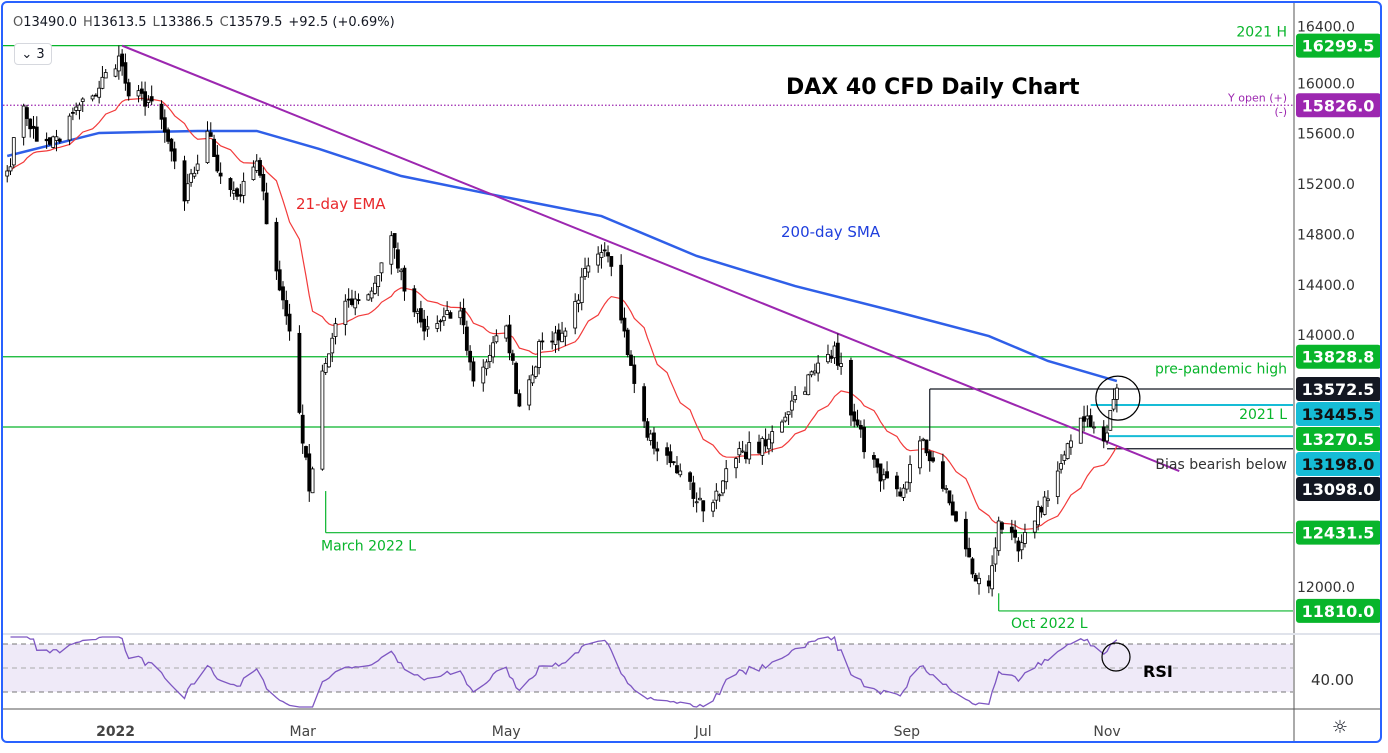 The width and height of the screenshot is (1388, 753). I want to click on indicators-collapse-button: ⌄ 3, so click(33, 54).